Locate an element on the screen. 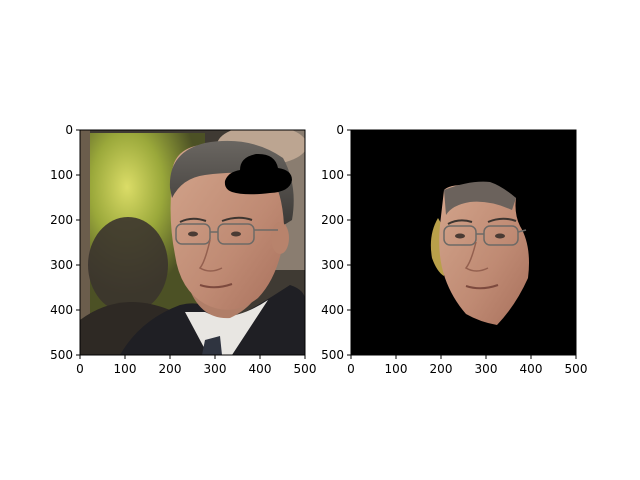  left-x-tick-label: 100 is located at coordinates (125, 369).